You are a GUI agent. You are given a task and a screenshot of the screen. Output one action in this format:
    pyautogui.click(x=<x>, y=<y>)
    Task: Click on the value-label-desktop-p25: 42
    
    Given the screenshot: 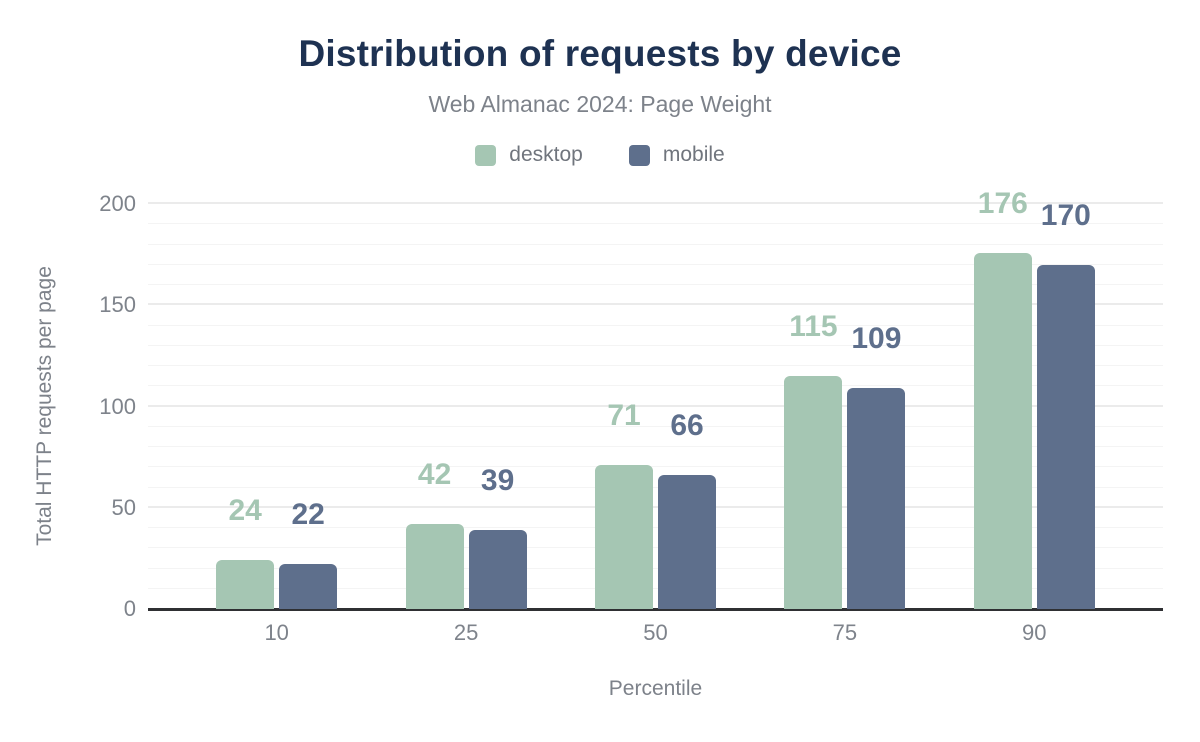 What is the action you would take?
    pyautogui.click(x=434, y=474)
    